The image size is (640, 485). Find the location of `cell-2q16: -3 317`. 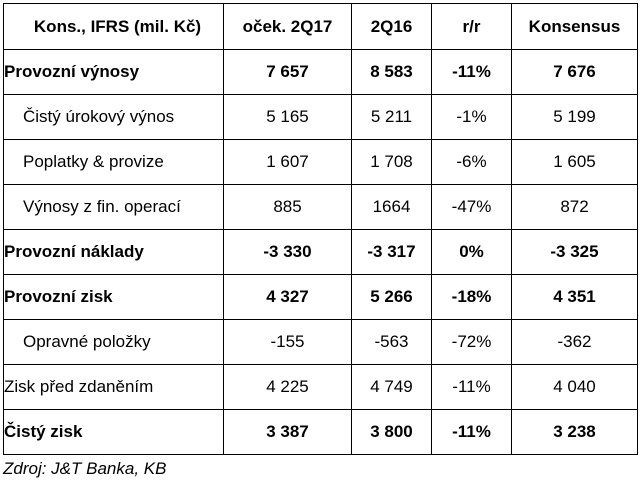

cell-2q16: -3 317 is located at coordinates (391, 252).